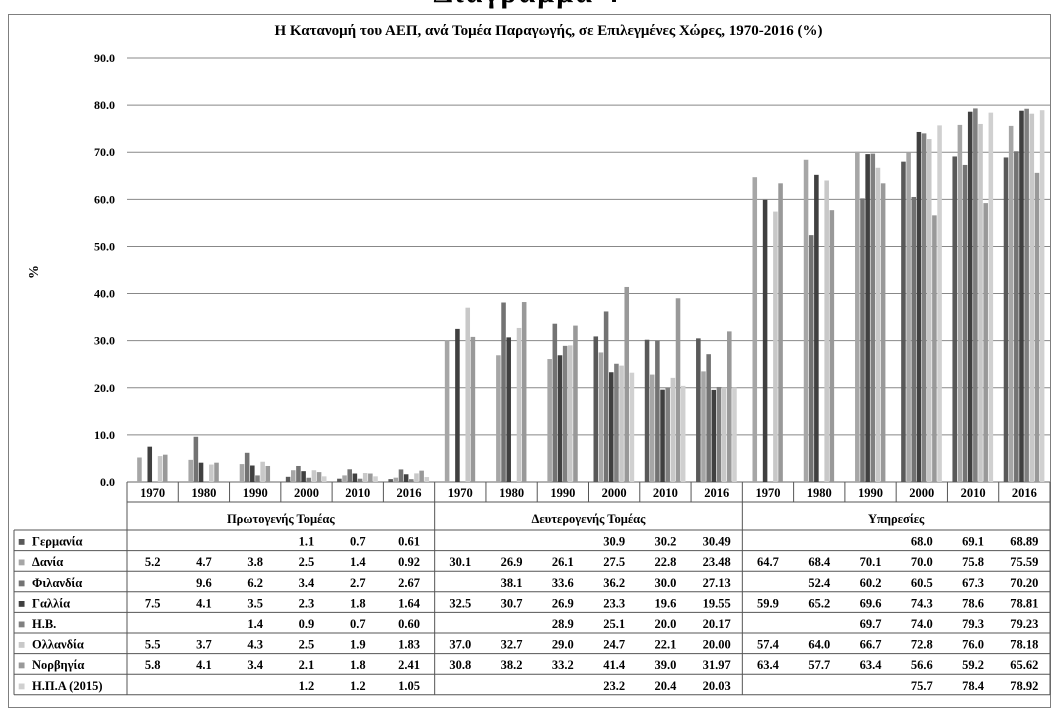 This screenshot has height=711, width=1054. I want to click on series-name: Η.Π.Α (2015), so click(67, 686).